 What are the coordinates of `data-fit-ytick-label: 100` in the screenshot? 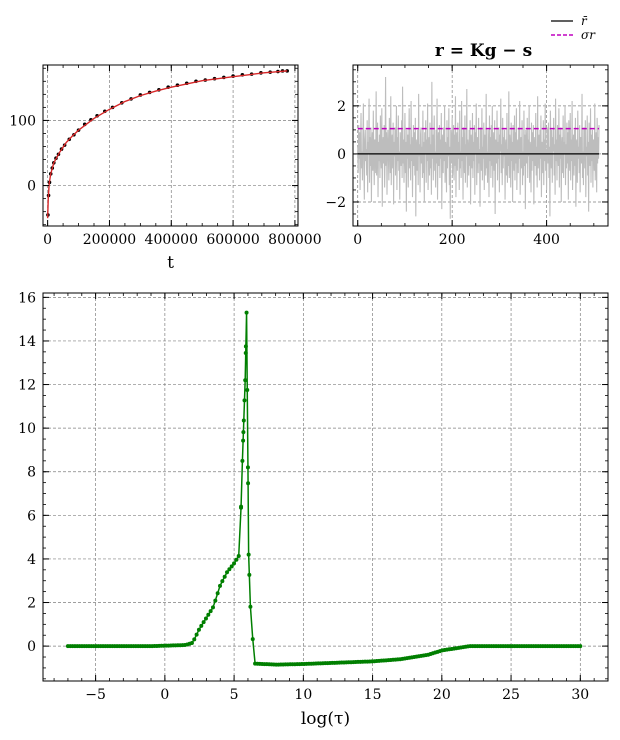 It's located at (22, 121).